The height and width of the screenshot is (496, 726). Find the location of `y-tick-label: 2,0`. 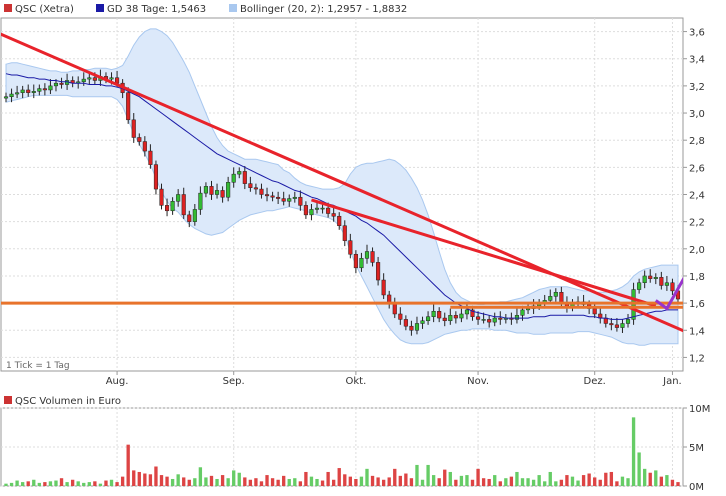

y-tick-label: 2,0 is located at coordinates (697, 250).